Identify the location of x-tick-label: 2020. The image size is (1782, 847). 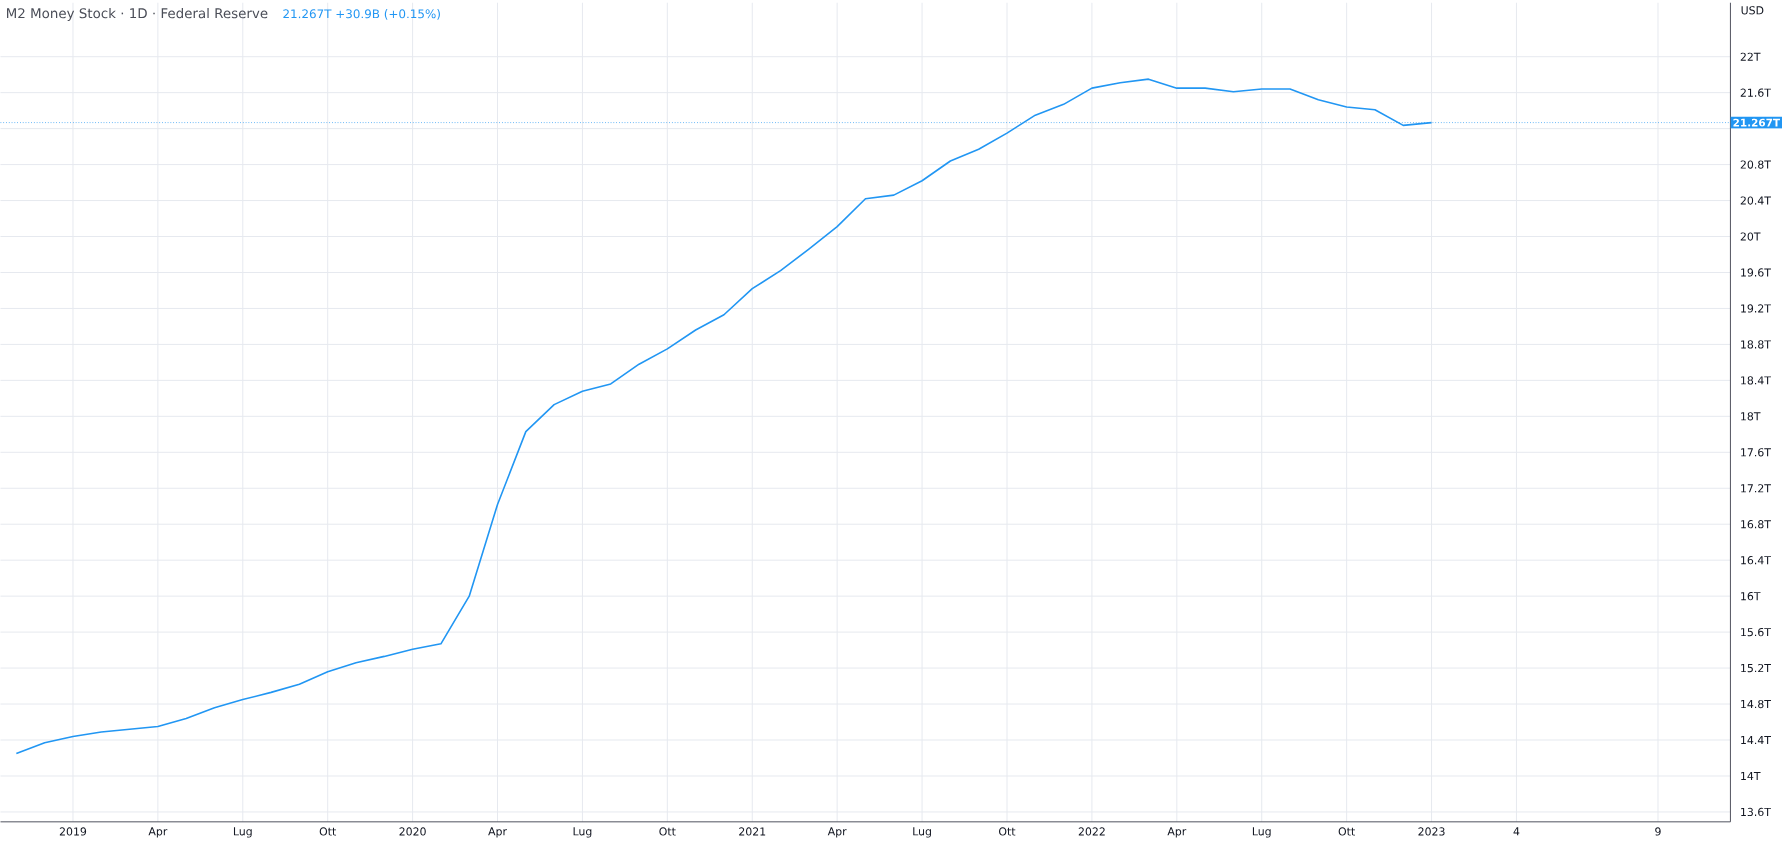
(412, 831).